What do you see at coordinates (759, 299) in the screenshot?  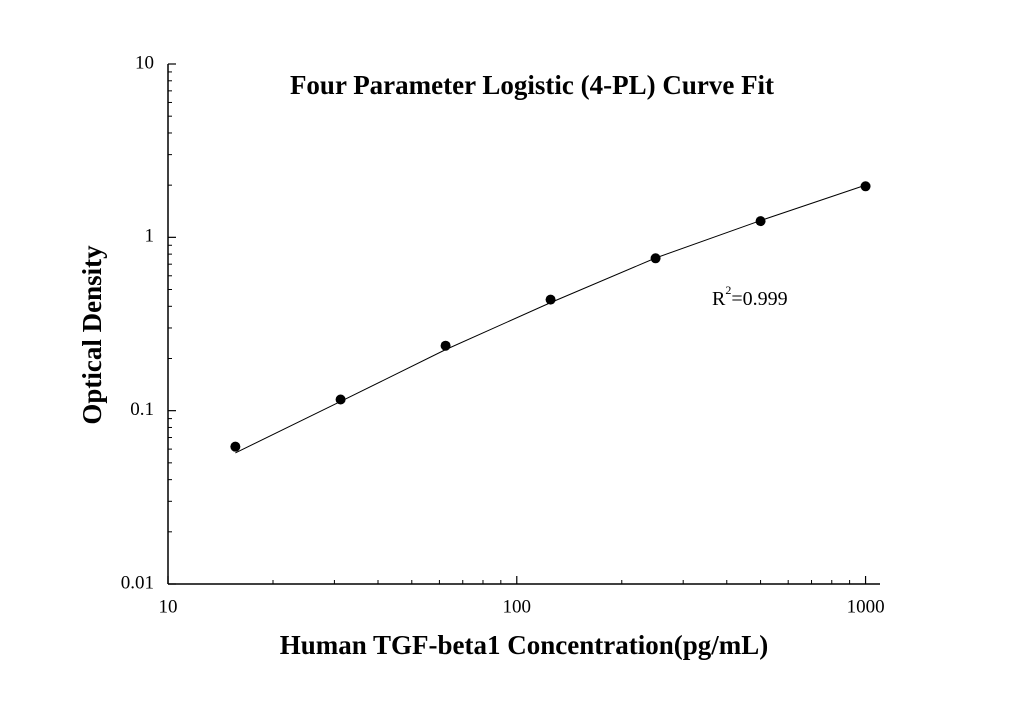 I see `annotation-text: =0.999` at bounding box center [759, 299].